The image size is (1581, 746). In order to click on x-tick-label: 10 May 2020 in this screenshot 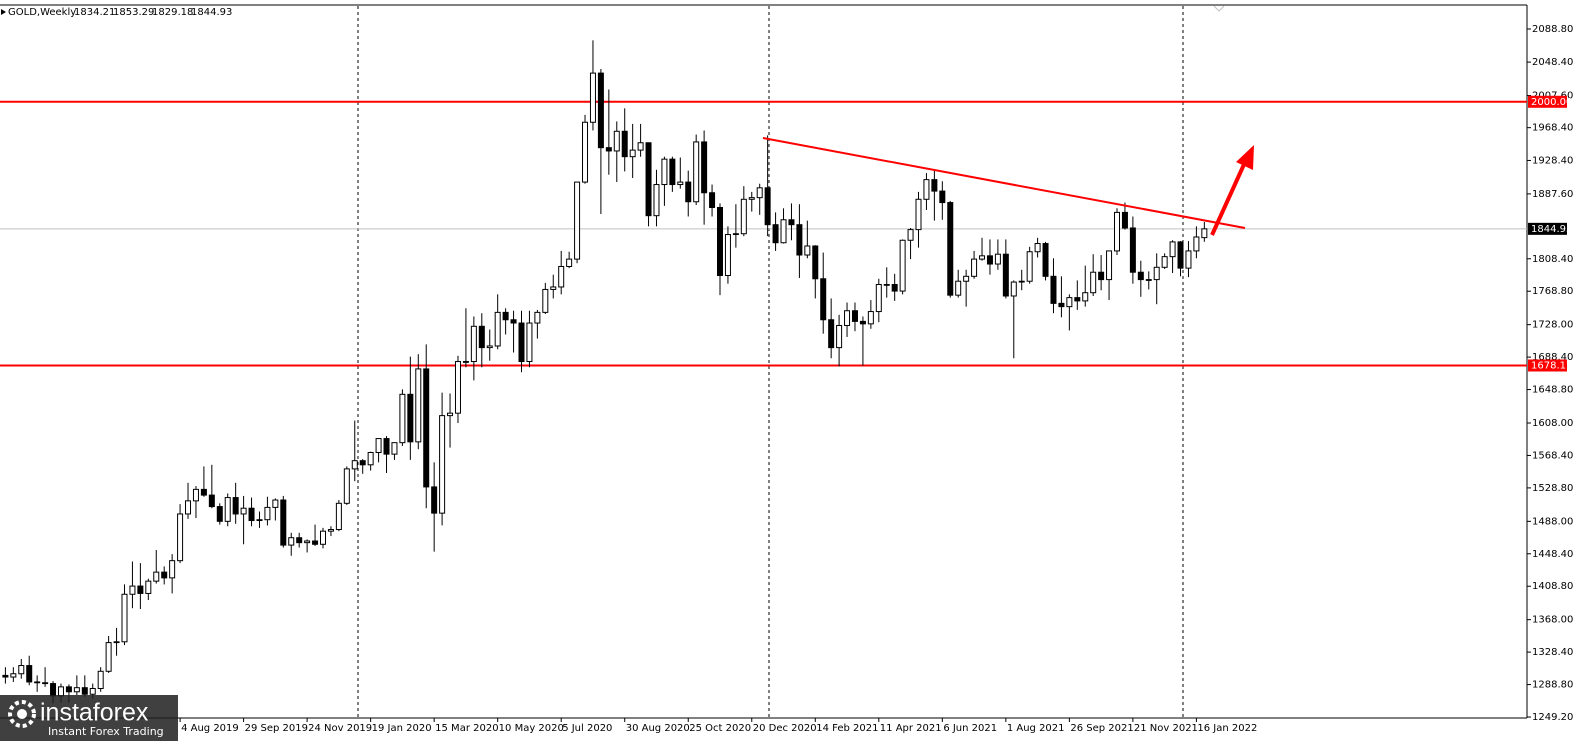, I will do `click(531, 728)`.